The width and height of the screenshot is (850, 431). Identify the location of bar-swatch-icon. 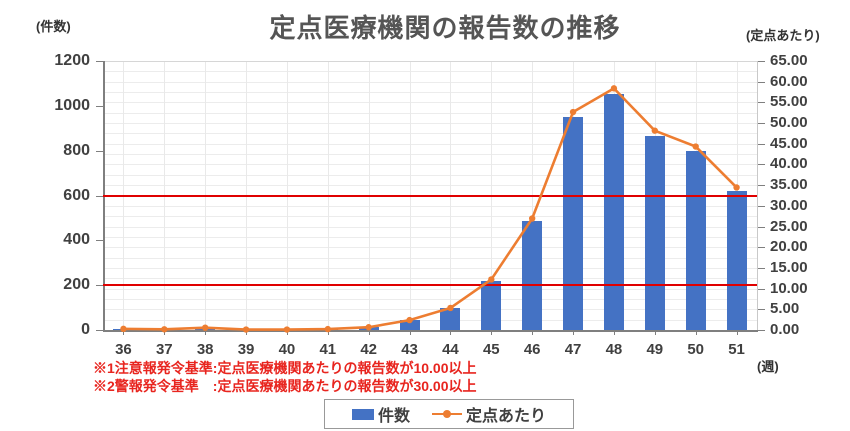
(362, 414).